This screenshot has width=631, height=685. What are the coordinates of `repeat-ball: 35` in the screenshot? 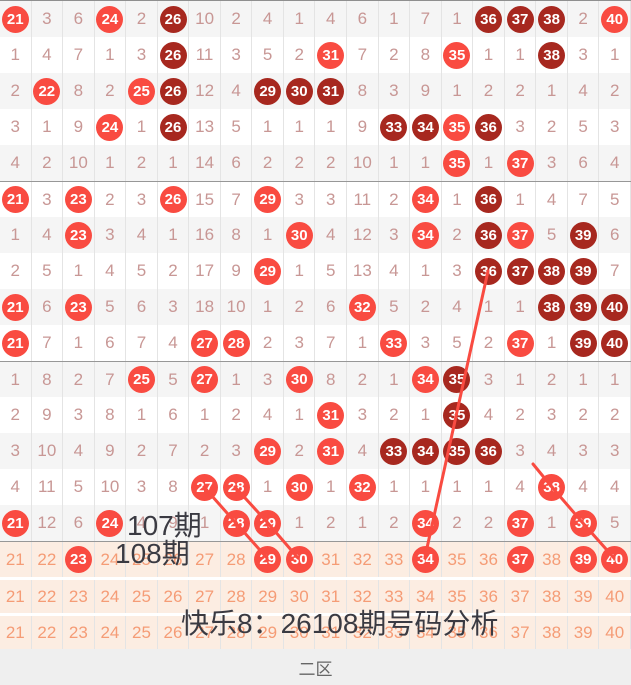 It's located at (457, 451).